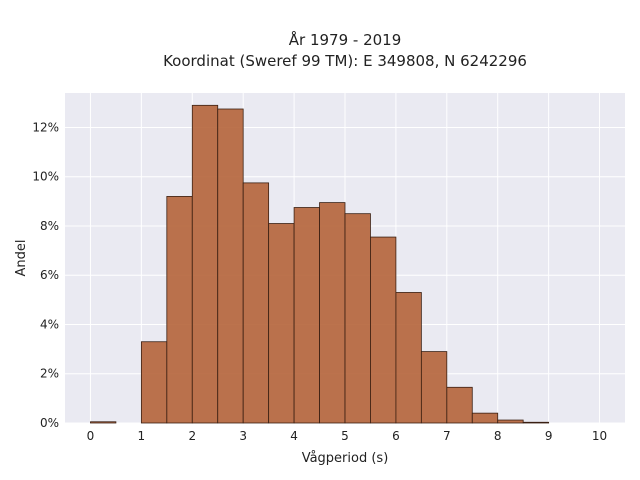  What do you see at coordinates (243, 436) in the screenshot?
I see `x-tick-label: 3` at bounding box center [243, 436].